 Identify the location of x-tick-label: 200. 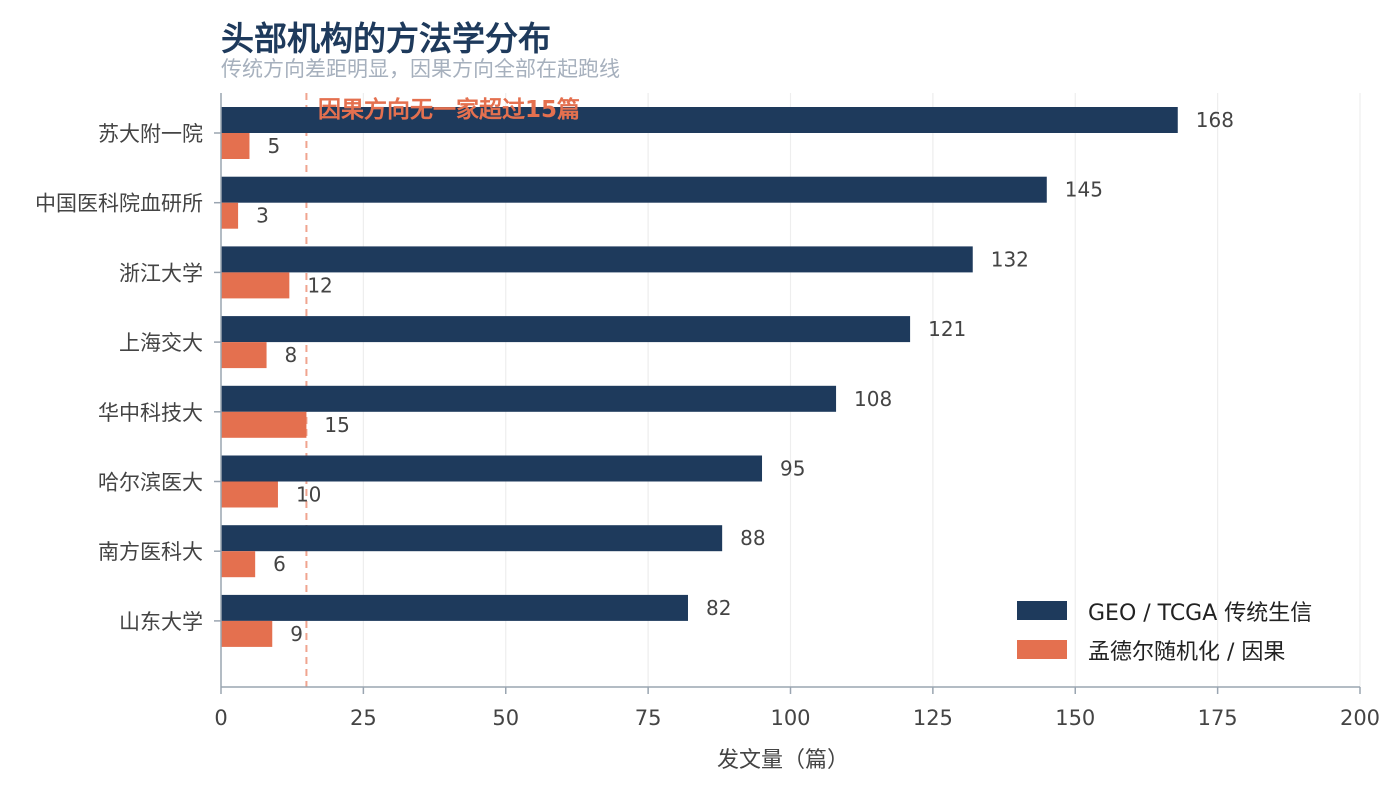
(1360, 718).